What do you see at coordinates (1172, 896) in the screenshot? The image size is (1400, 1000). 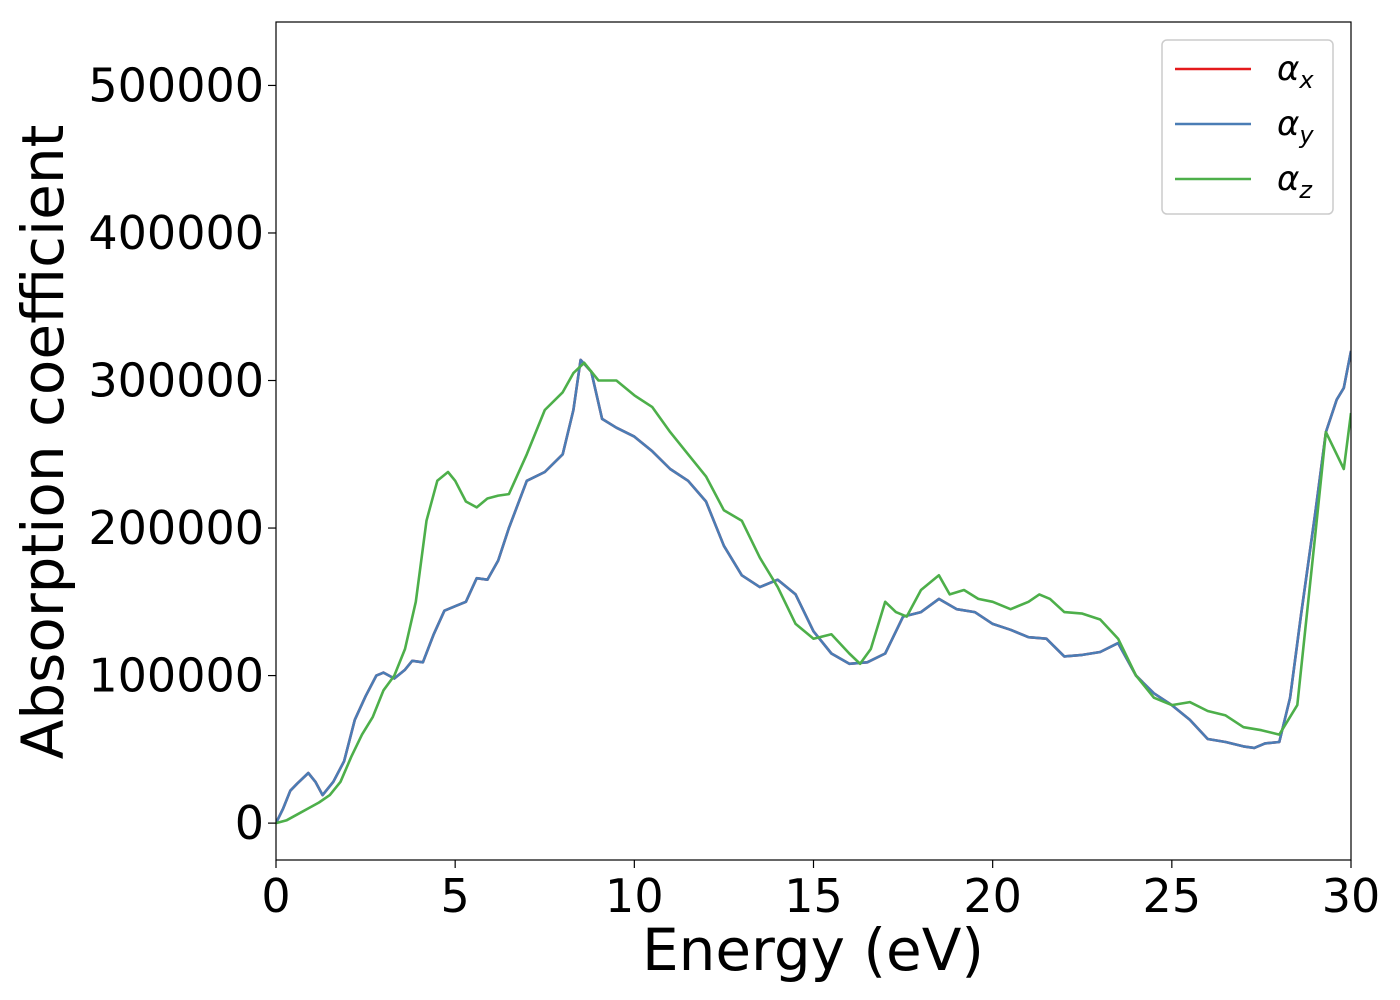 I see `x-tick-label: 25` at bounding box center [1172, 896].